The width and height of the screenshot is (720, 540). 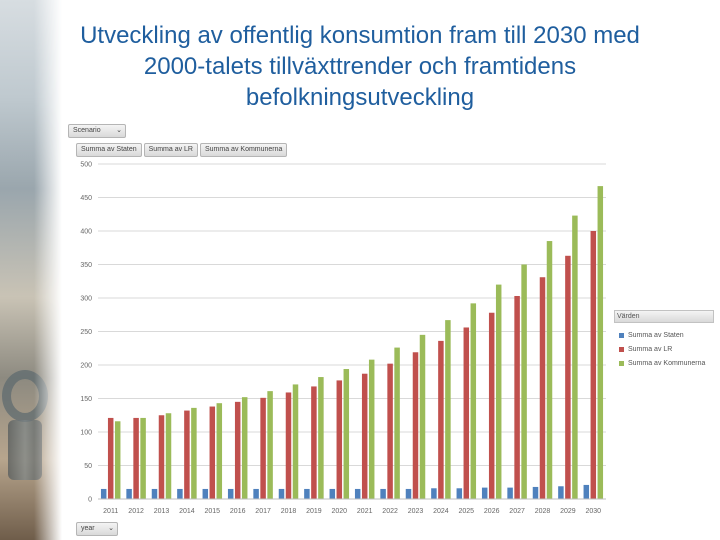 What do you see at coordinates (88, 466) in the screenshot?
I see `y-tick-label: 50` at bounding box center [88, 466].